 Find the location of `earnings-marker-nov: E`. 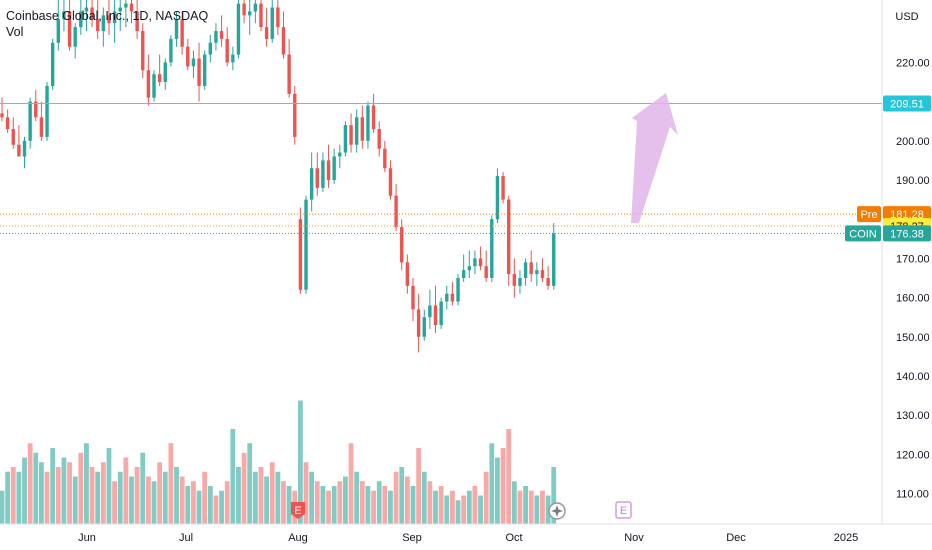

earnings-marker-nov: E is located at coordinates (623, 510).